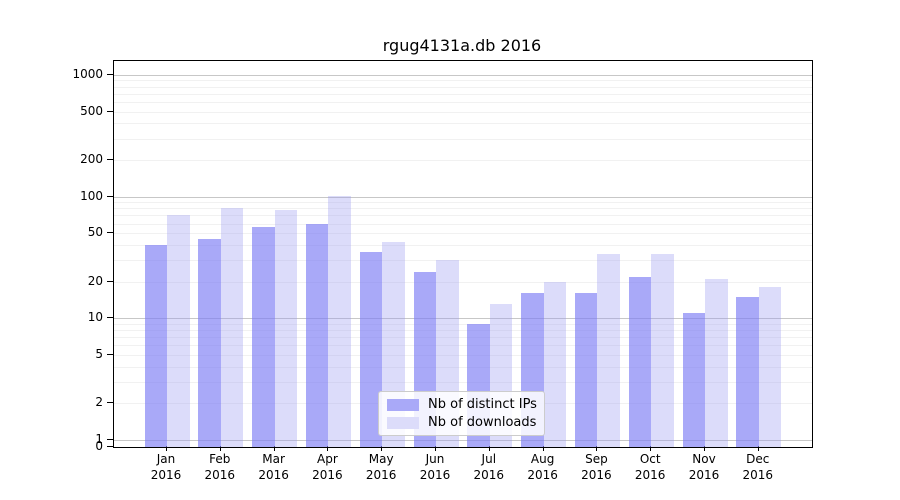 The width and height of the screenshot is (900, 500). I want to click on bar-distinct-ips-may, so click(371, 349).